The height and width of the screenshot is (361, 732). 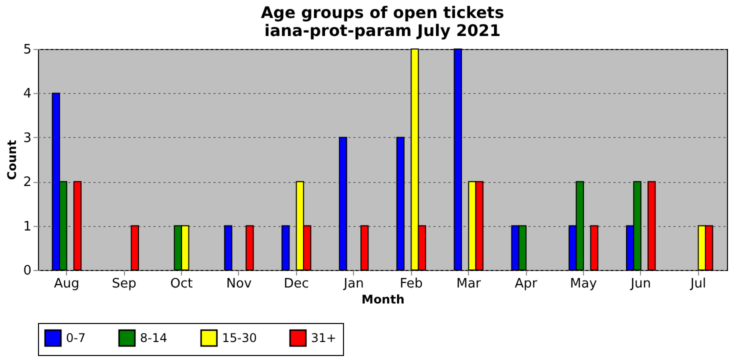 I want to click on legend-label: 8-14, so click(x=154, y=338).